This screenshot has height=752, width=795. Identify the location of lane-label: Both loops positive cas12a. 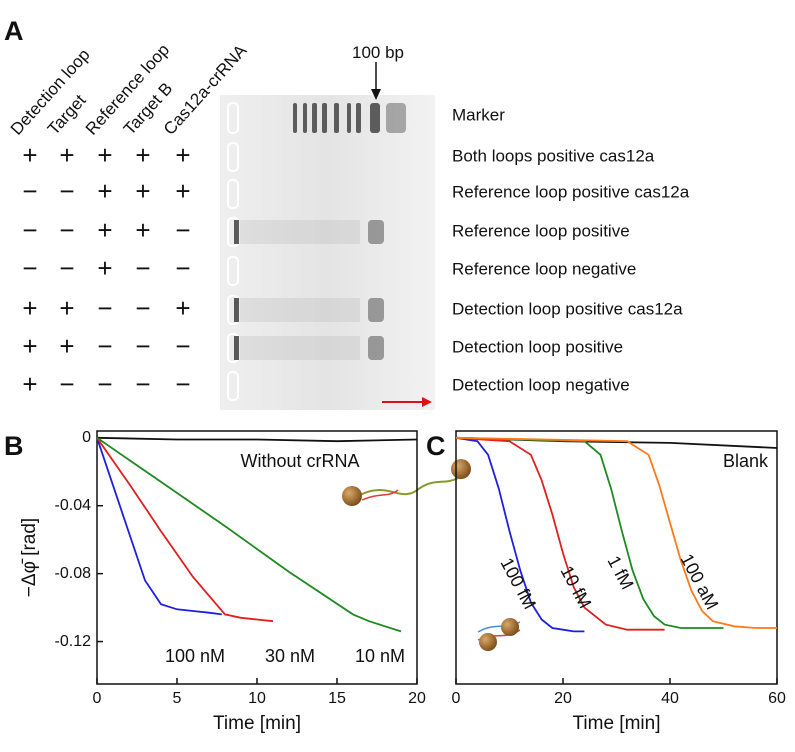
(553, 155).